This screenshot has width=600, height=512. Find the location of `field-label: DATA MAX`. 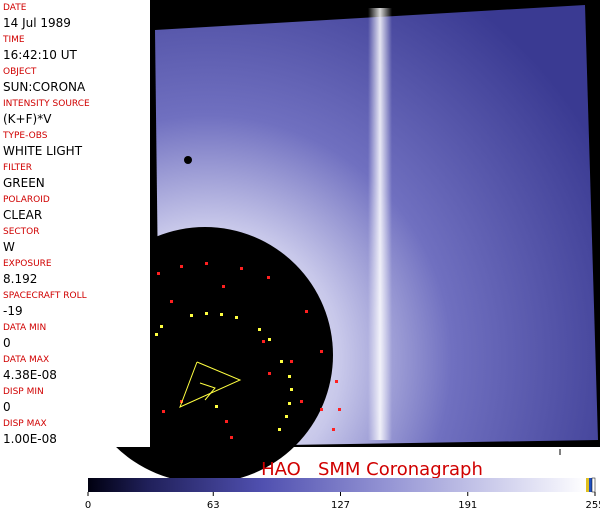

field-label: DATA MAX is located at coordinates (26, 360).